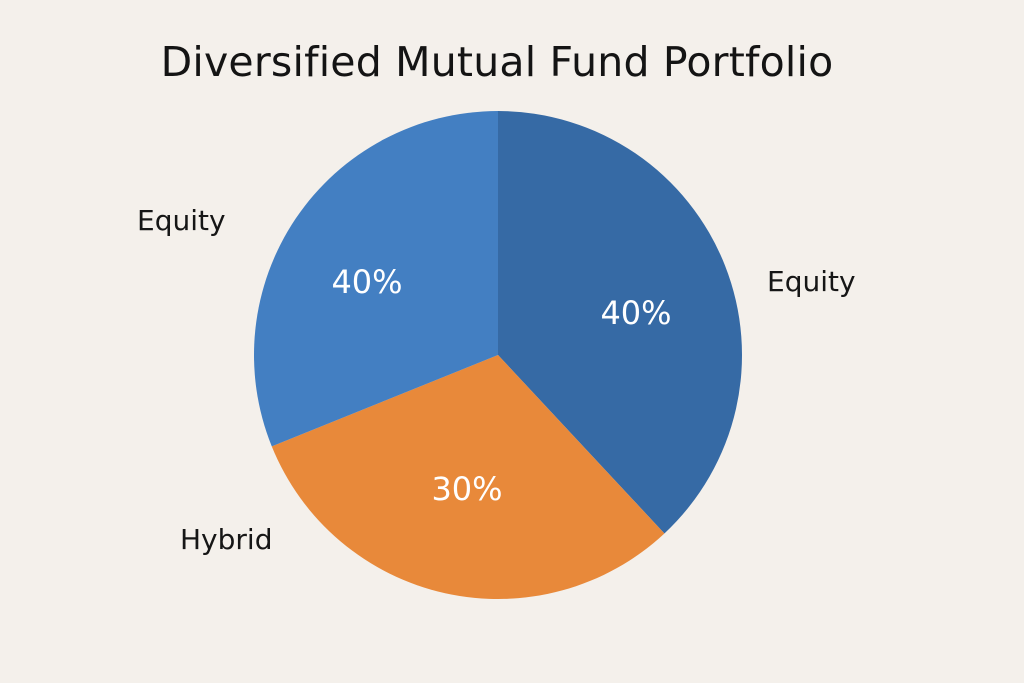 The image size is (1024, 683). What do you see at coordinates (226, 539) in the screenshot?
I see `category-label-hybrid: Hybrid` at bounding box center [226, 539].